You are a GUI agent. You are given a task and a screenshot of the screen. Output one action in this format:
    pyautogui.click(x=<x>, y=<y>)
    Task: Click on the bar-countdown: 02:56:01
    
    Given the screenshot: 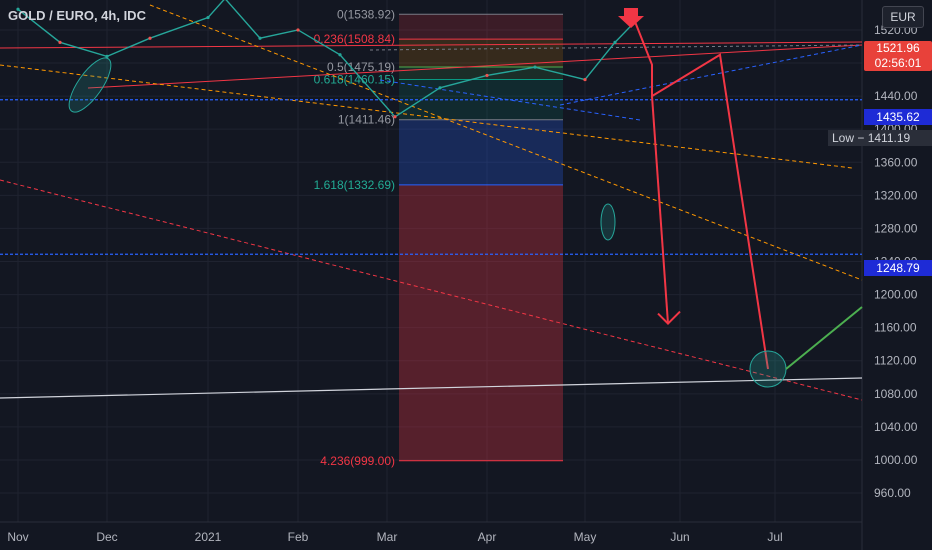 What is the action you would take?
    pyautogui.click(x=898, y=63)
    